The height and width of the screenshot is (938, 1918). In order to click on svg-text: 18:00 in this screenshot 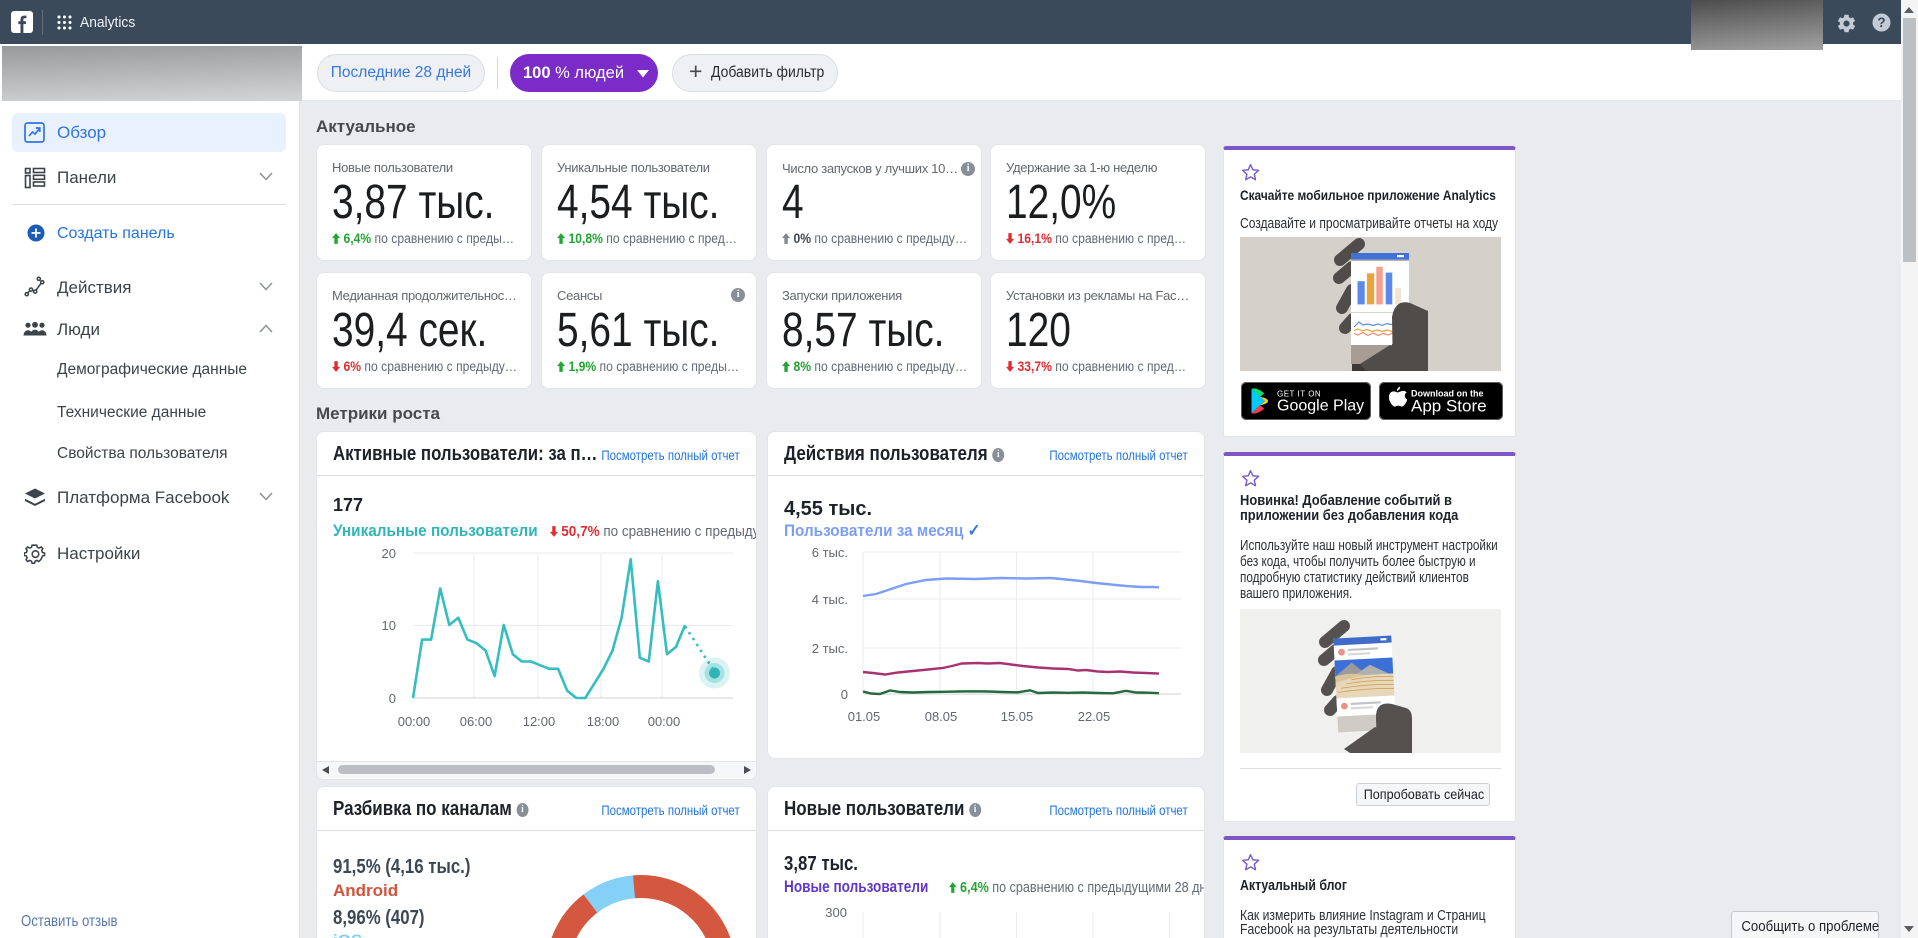, I will do `click(603, 721)`.